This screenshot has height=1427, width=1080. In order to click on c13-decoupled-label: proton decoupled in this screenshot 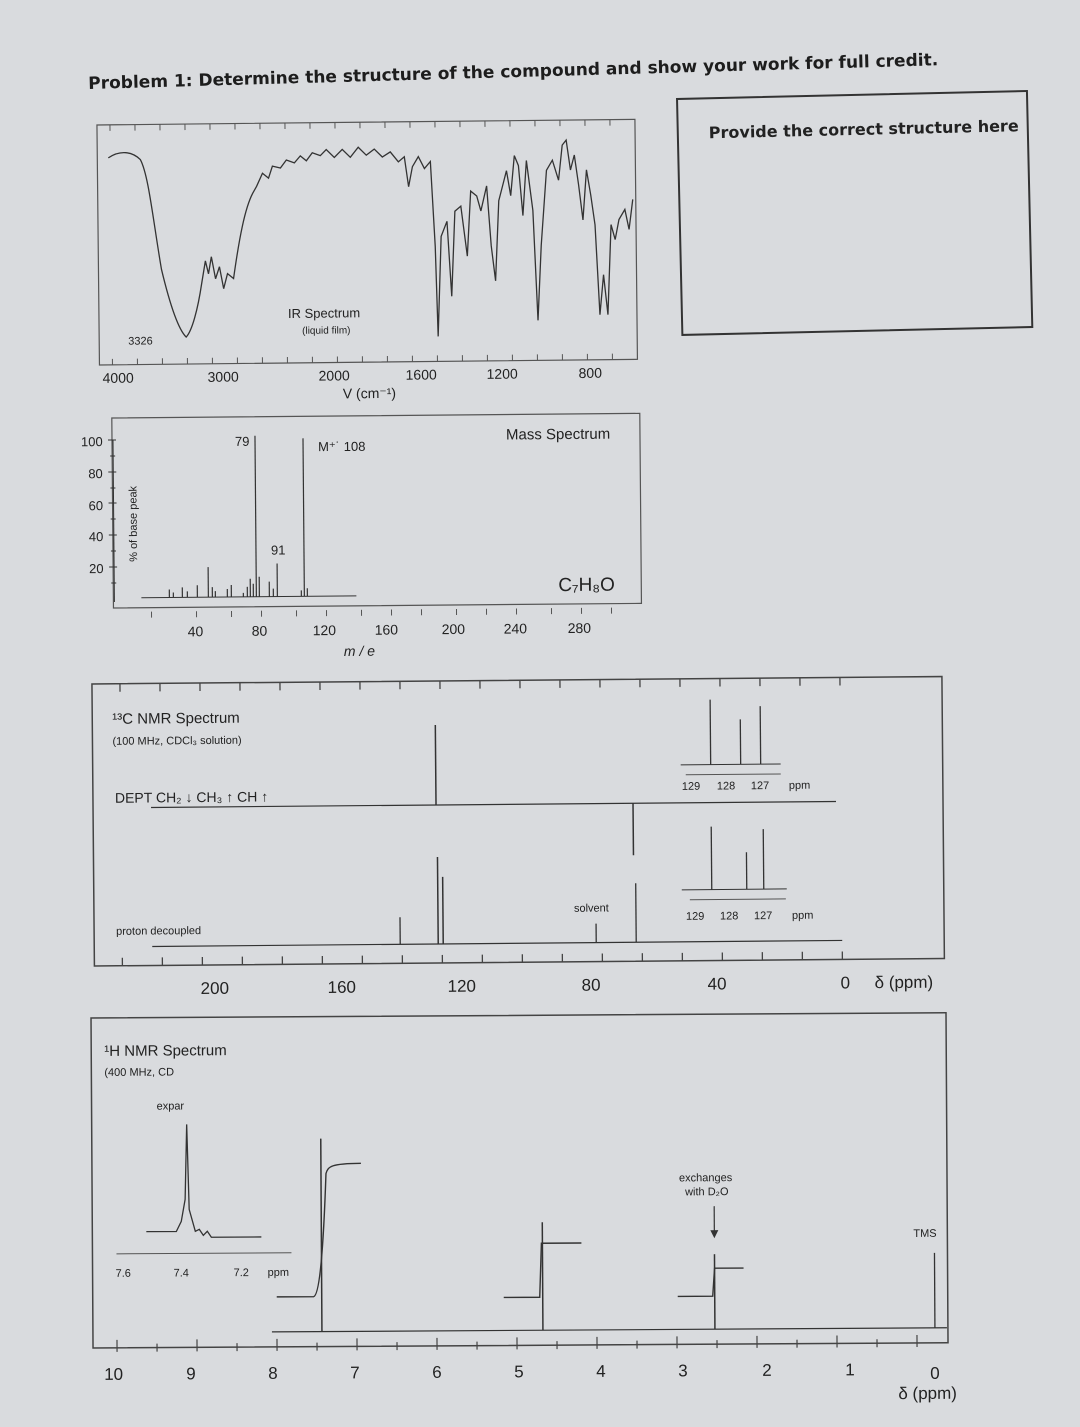, I will do `click(158, 931)`.